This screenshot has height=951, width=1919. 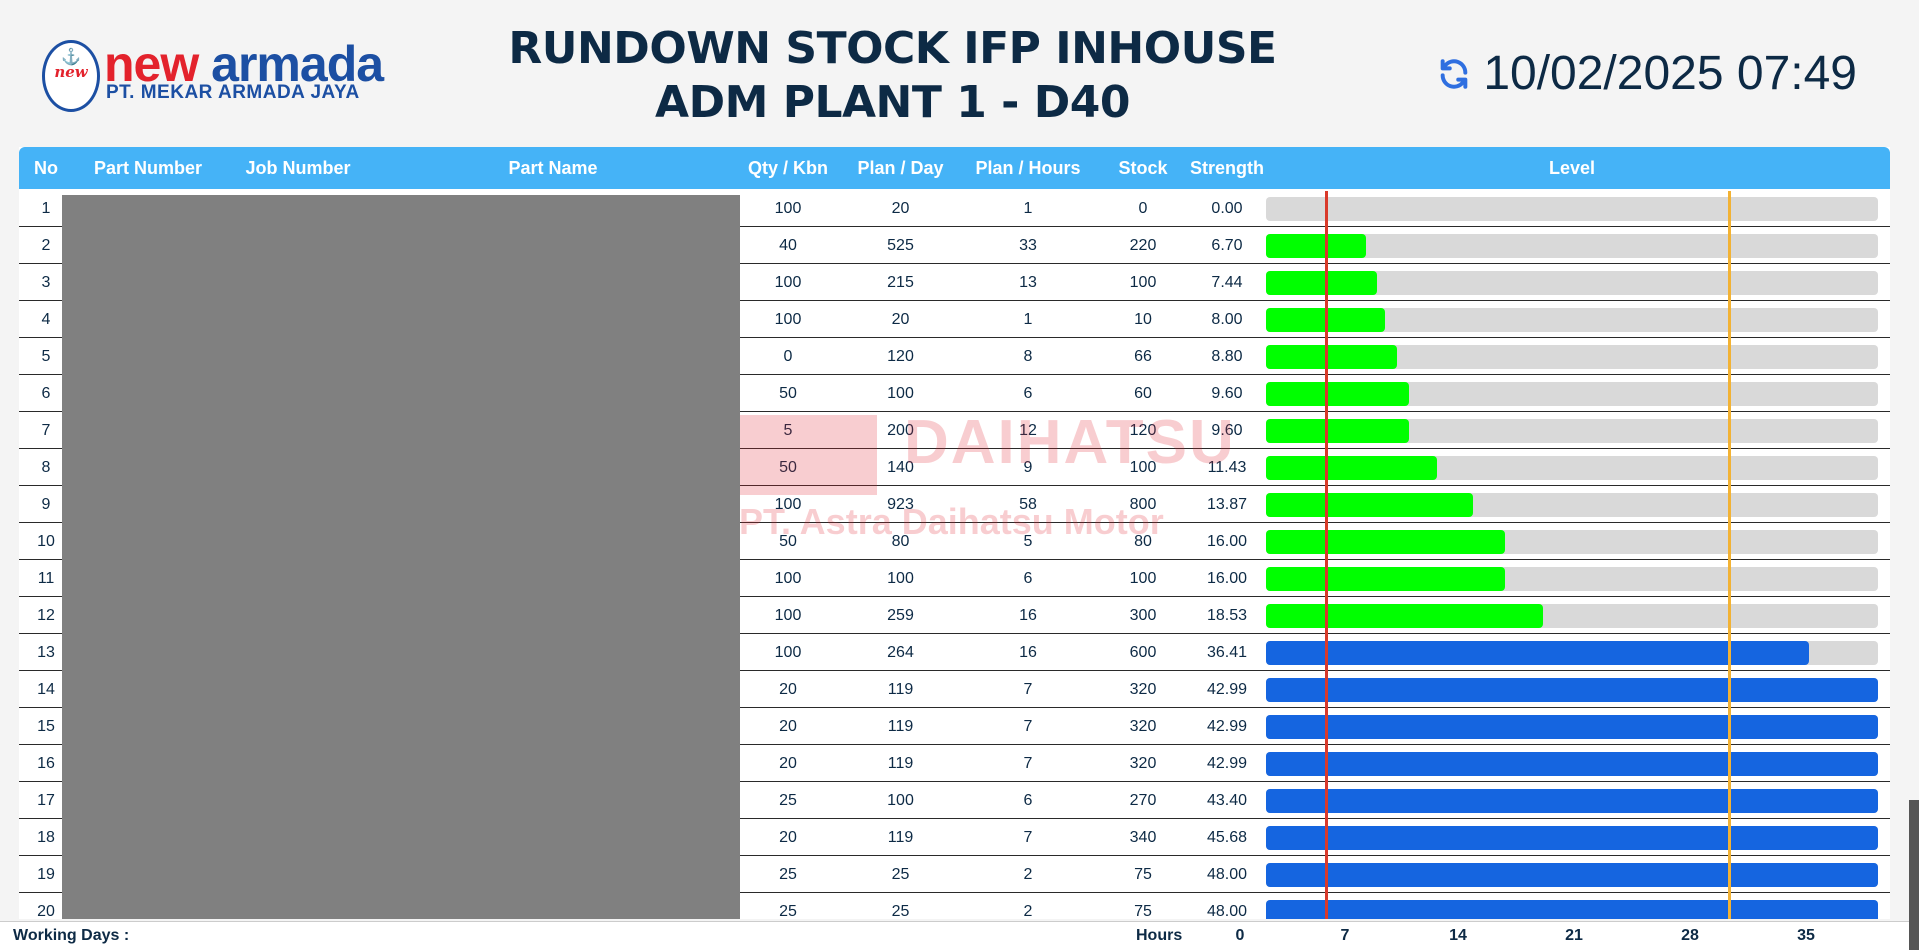 I want to click on column-header-plan-day: Plan / Day, so click(x=900, y=168).